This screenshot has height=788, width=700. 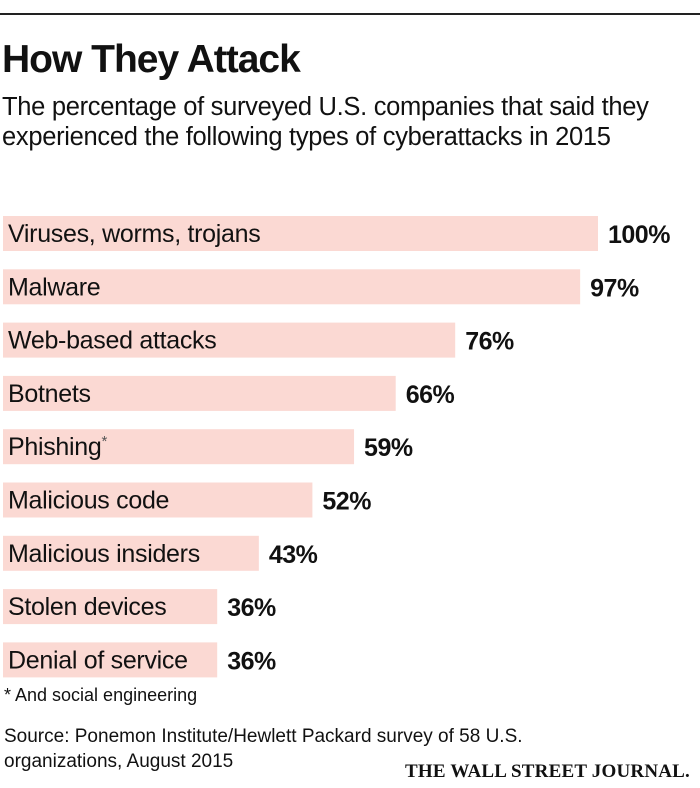 What do you see at coordinates (49, 394) in the screenshot?
I see `category-label: Botnets` at bounding box center [49, 394].